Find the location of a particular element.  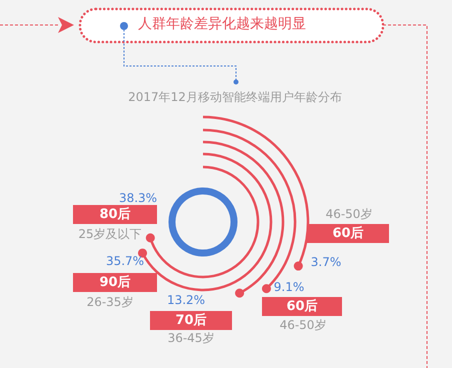

data-label: 9.1% is located at coordinates (289, 287).